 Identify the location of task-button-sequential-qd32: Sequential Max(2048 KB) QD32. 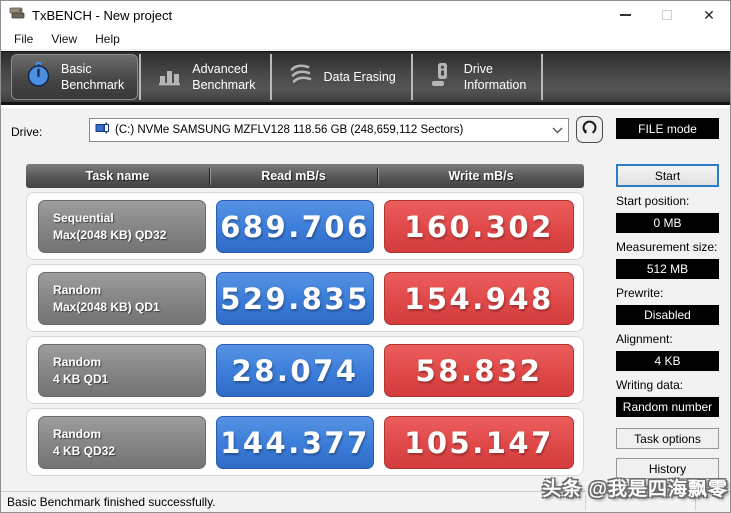
(122, 226).